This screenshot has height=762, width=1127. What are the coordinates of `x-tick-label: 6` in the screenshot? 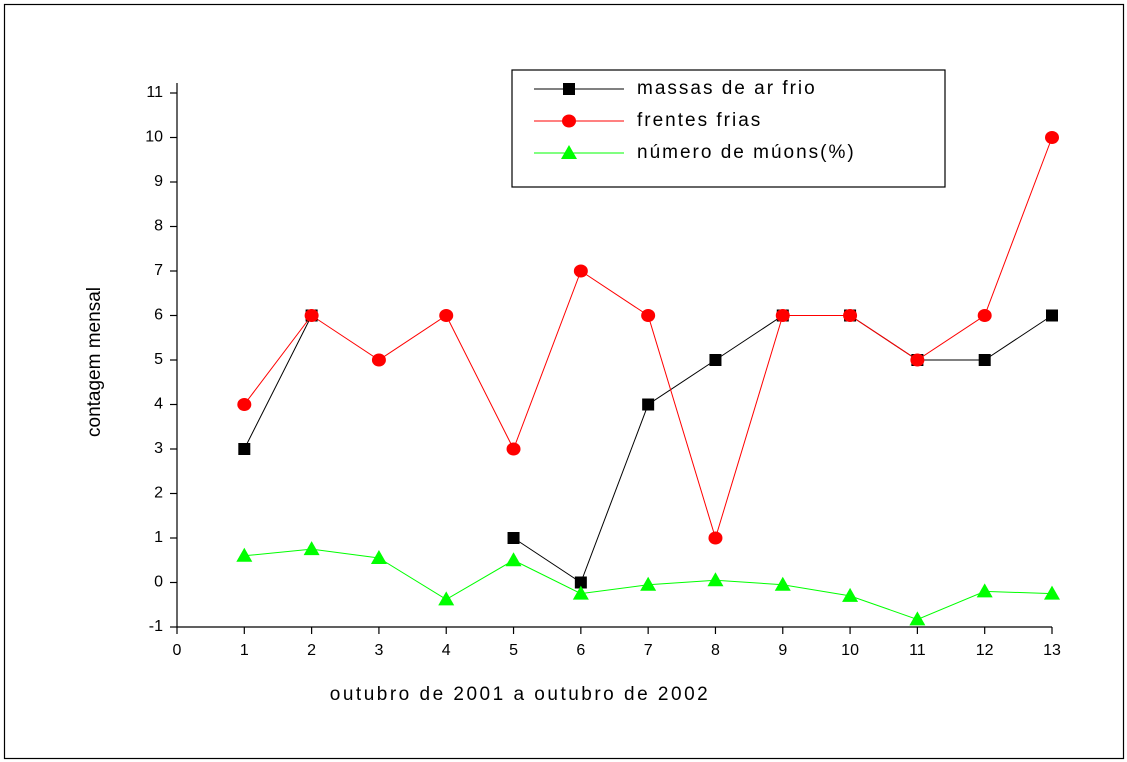 It's located at (580, 650).